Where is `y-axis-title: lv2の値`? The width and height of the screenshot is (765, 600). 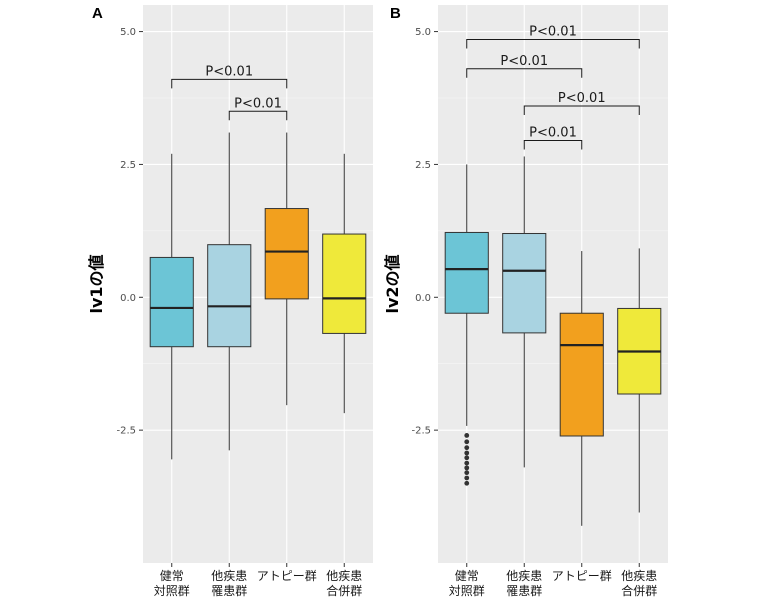 y-axis-title: lv2の値 is located at coordinates (392, 283).